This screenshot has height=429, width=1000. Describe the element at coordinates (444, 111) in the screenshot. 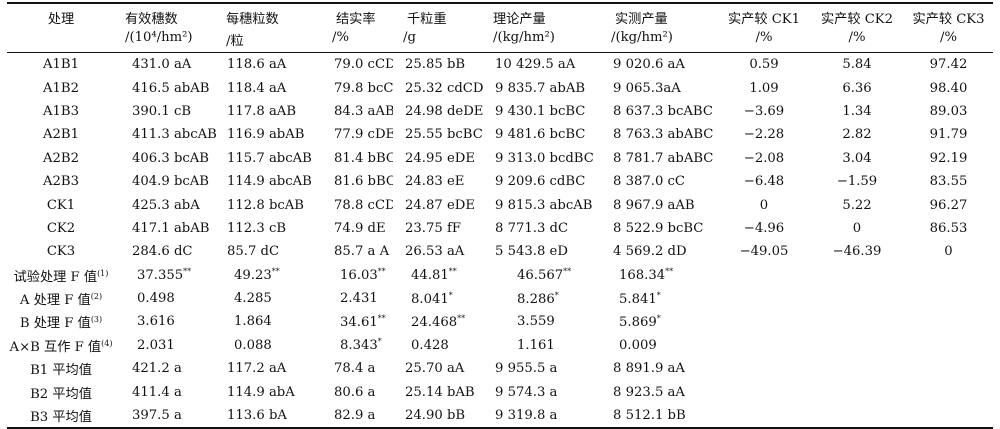

I see `cell-value: 24.98 deDE` at that location.